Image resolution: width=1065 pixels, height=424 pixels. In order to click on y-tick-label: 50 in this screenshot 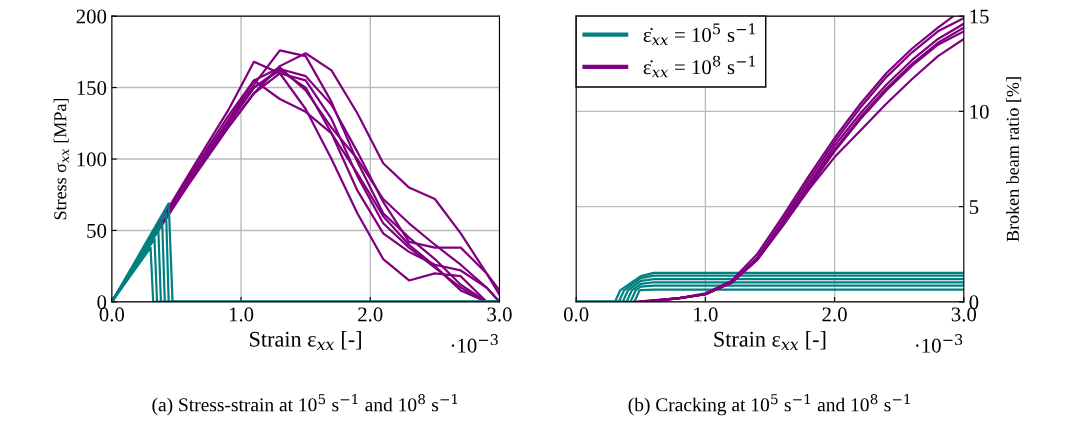, I will do `click(97, 230)`.